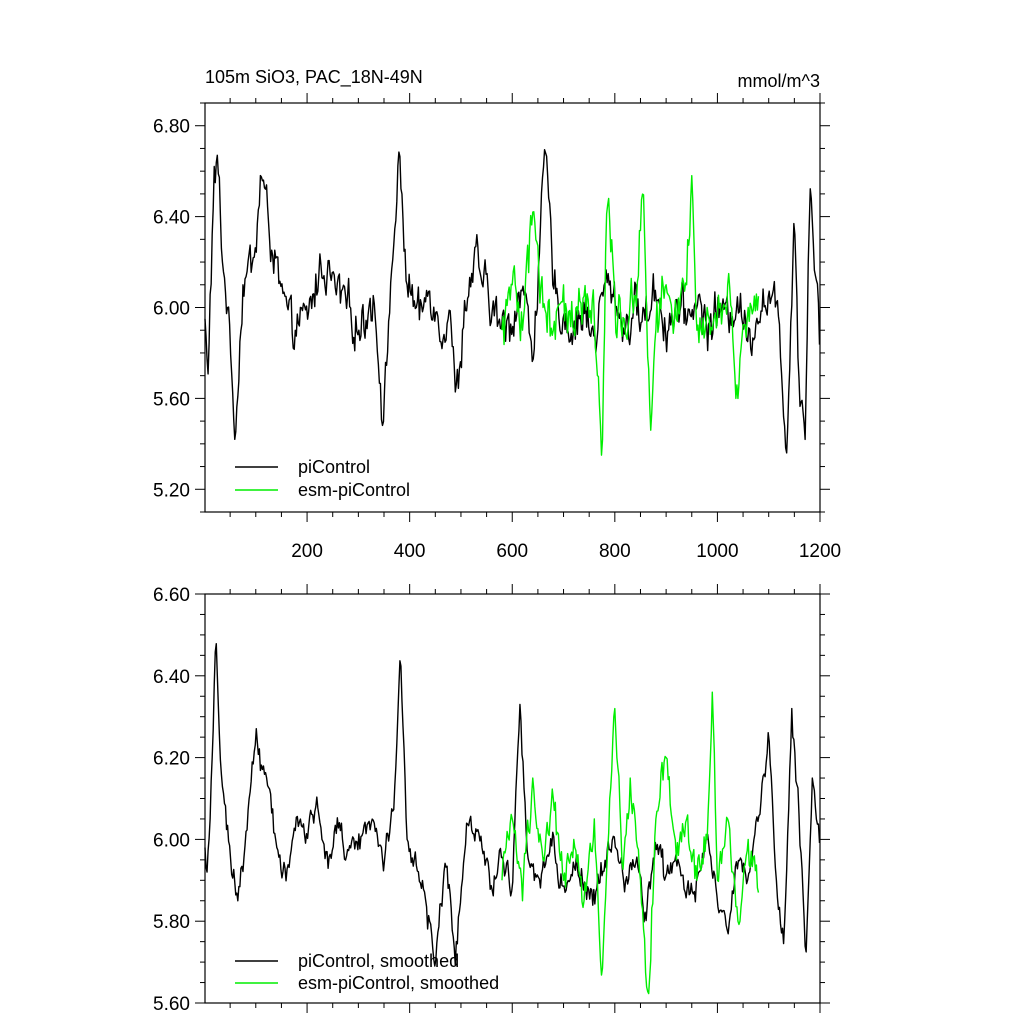  What do you see at coordinates (171, 399) in the screenshot?
I see `top-y-tick-label: 5.60` at bounding box center [171, 399].